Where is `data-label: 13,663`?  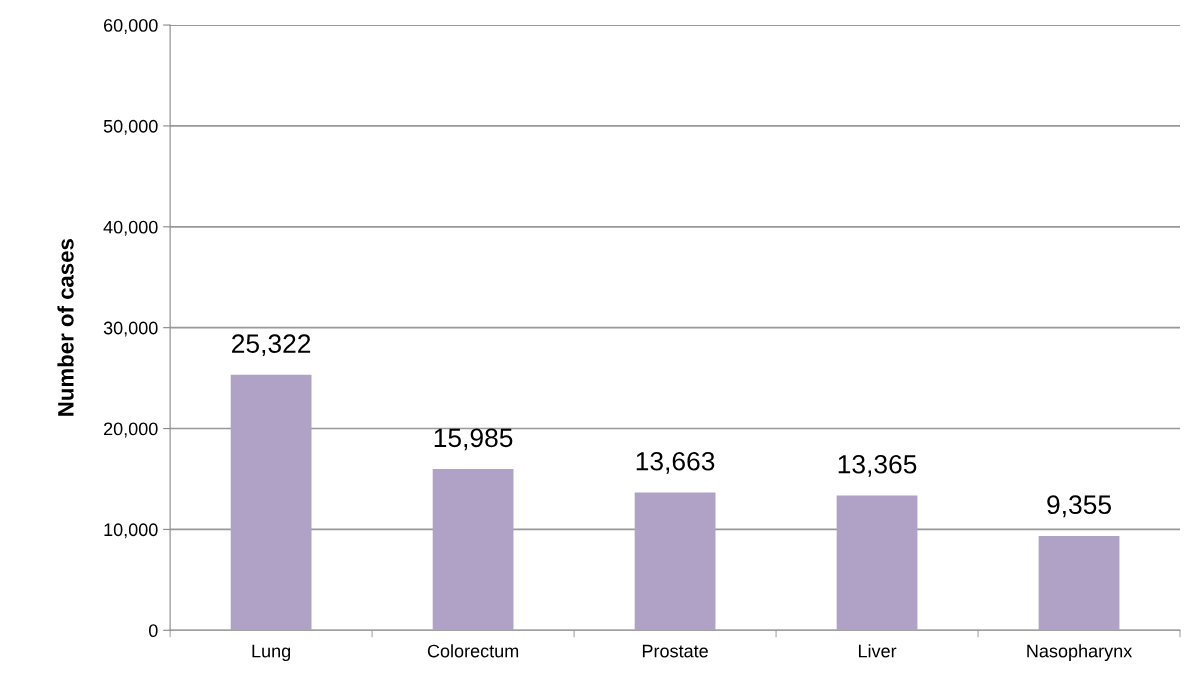
data-label: 13,663 is located at coordinates (675, 462).